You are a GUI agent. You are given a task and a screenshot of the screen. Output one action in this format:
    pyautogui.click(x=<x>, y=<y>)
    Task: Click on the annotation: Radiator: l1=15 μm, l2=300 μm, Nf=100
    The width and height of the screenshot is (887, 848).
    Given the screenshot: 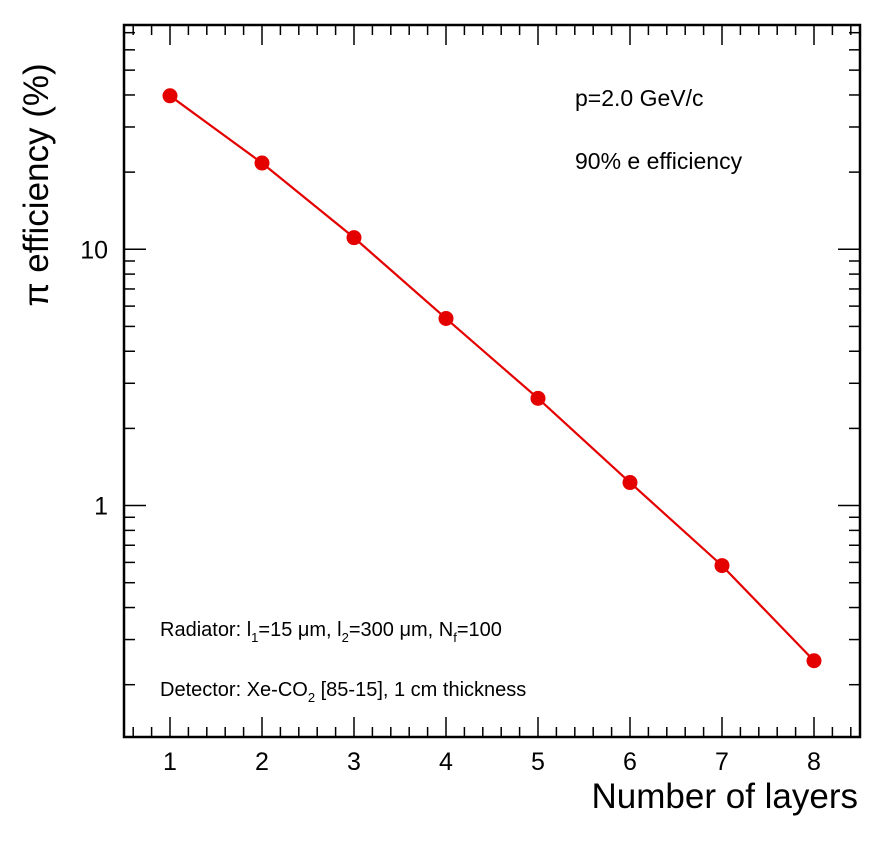 What is the action you would take?
    pyautogui.click(x=331, y=632)
    